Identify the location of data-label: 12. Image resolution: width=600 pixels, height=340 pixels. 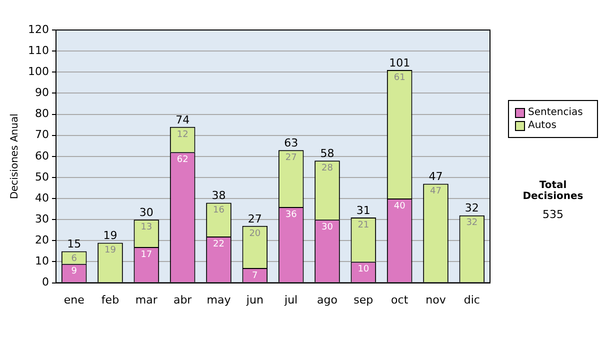
(182, 135).